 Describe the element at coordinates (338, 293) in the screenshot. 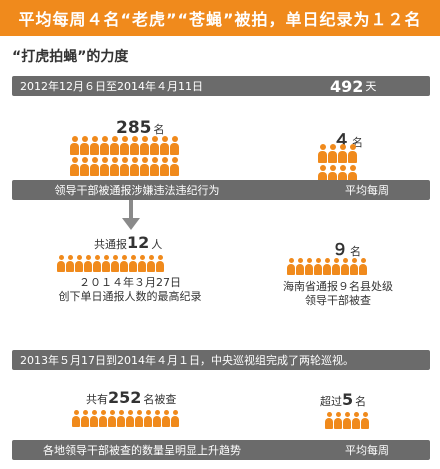

I see `hainan-caption: 海南省通报９名县处级 领导干部被查` at that location.